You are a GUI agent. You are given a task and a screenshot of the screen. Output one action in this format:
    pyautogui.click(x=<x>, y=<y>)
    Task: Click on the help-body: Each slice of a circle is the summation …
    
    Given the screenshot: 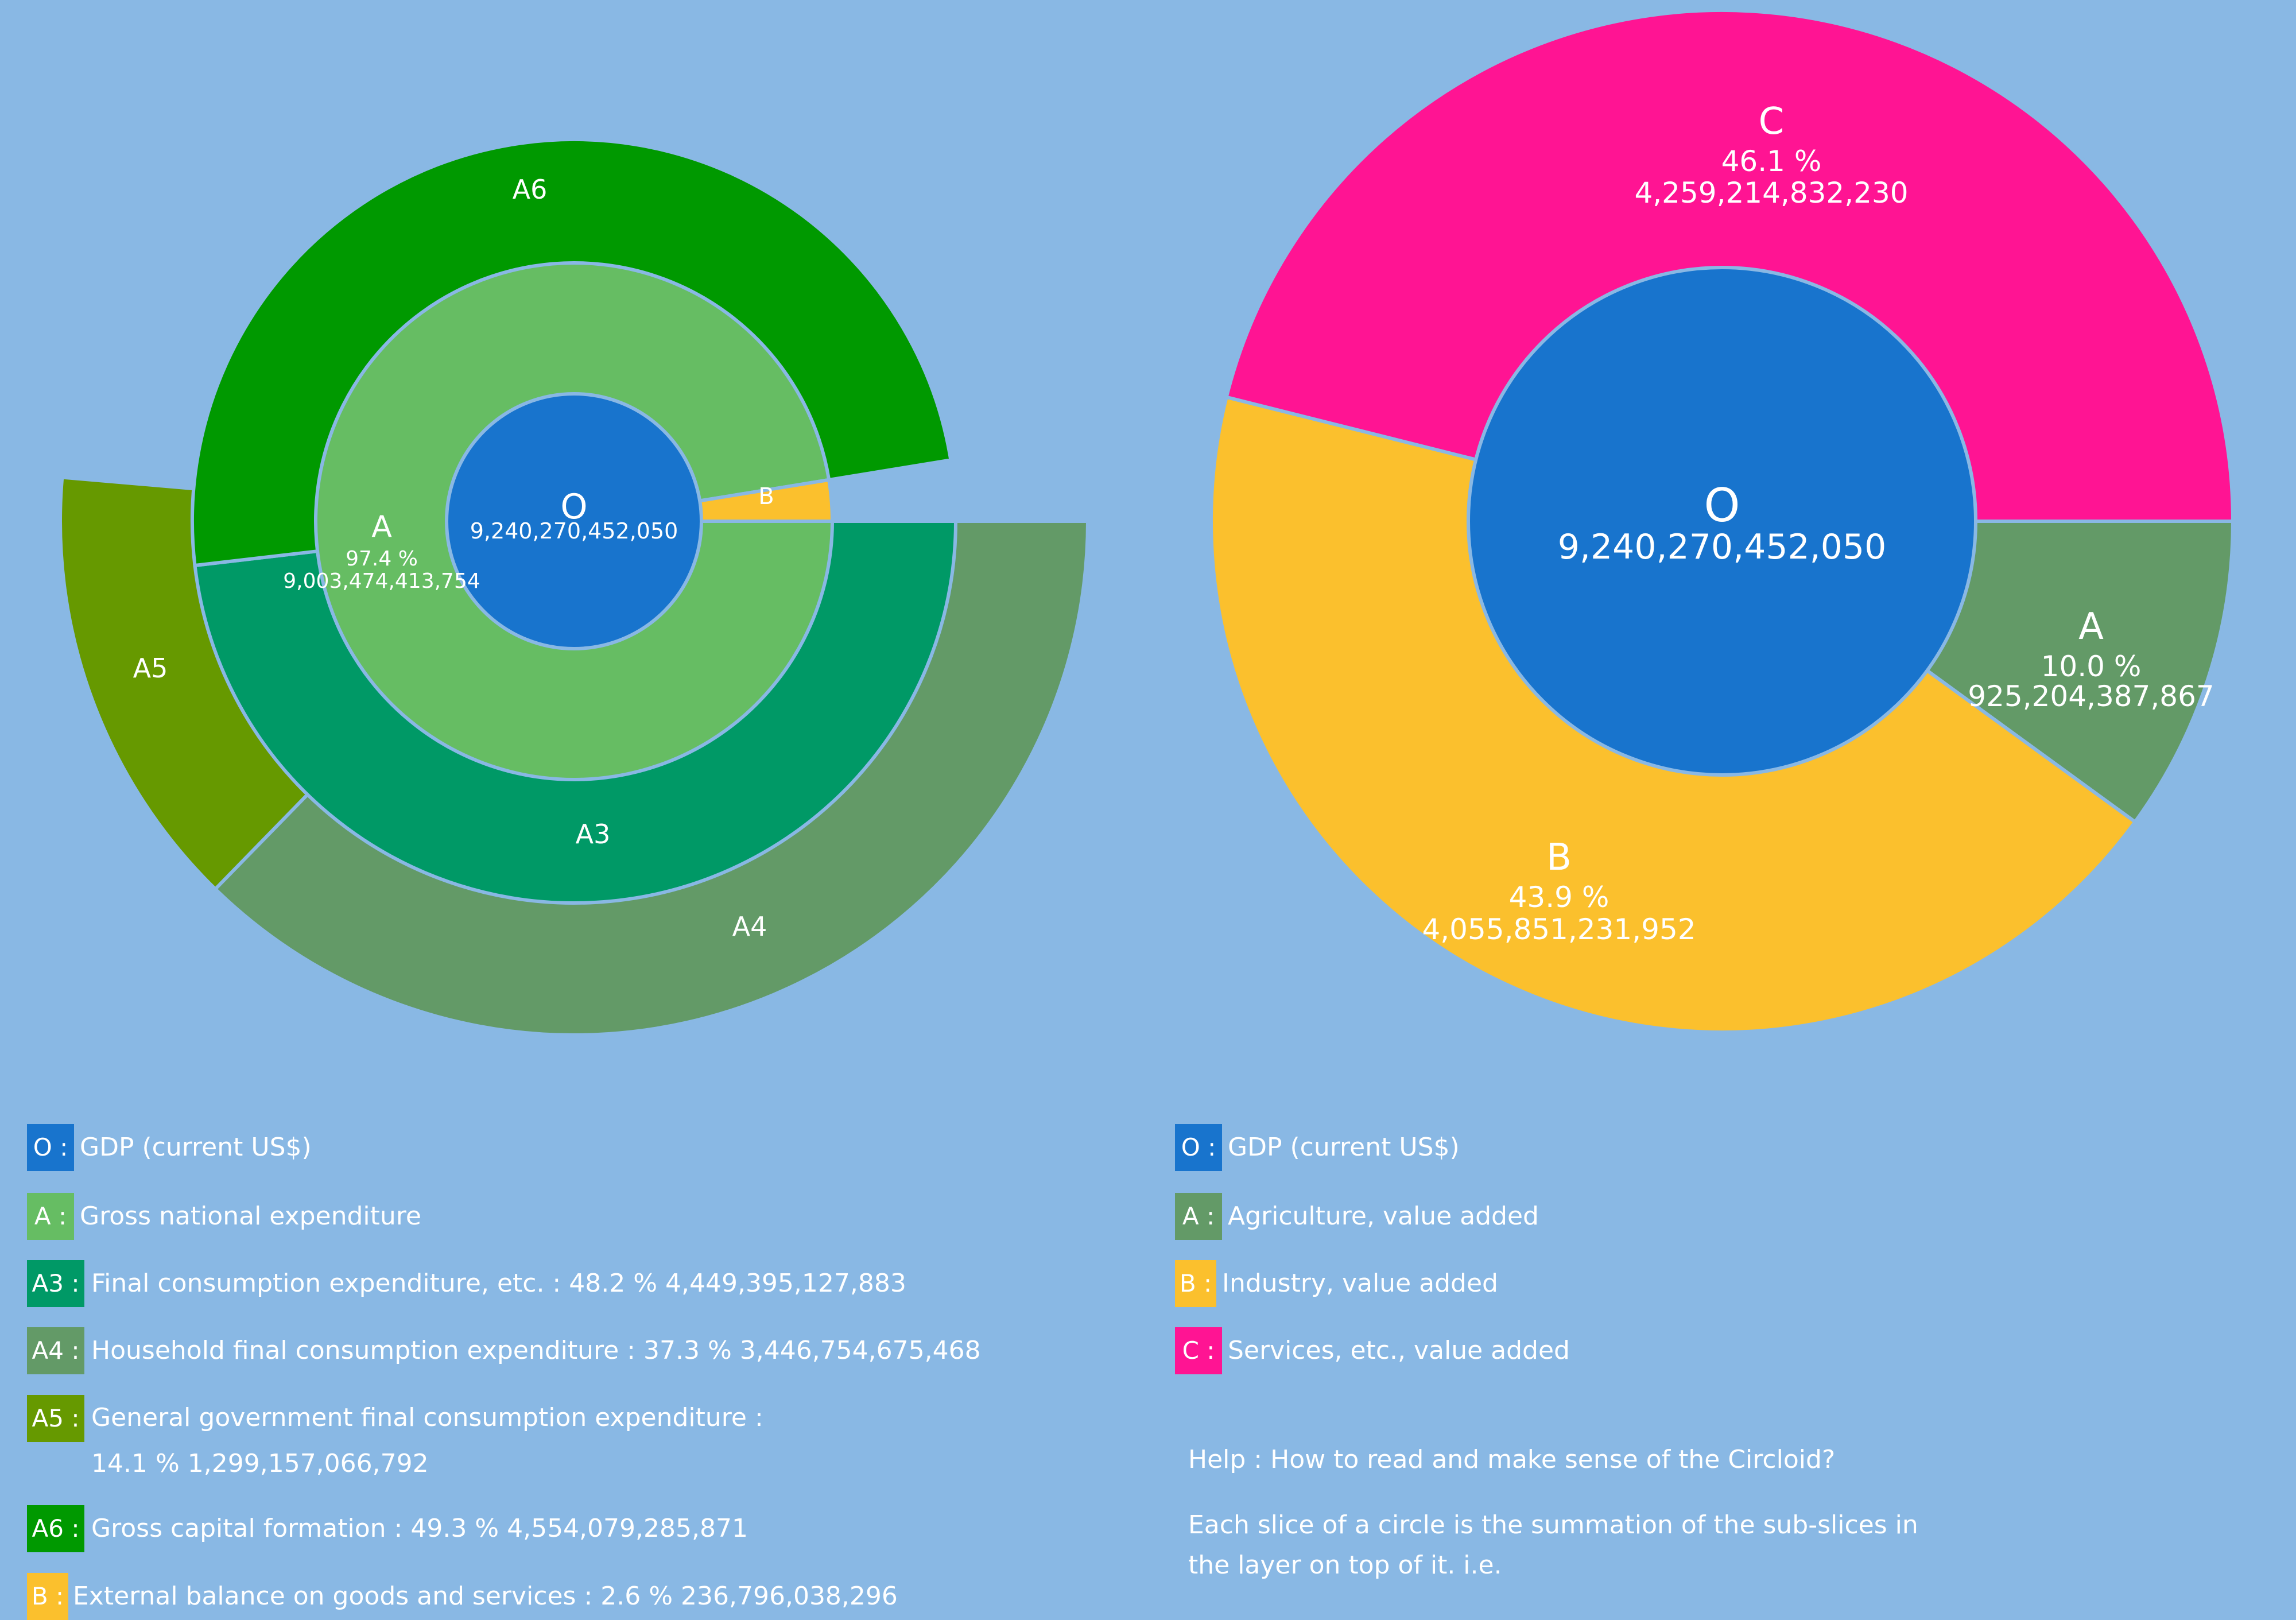 What is the action you would take?
    pyautogui.click(x=1553, y=1545)
    